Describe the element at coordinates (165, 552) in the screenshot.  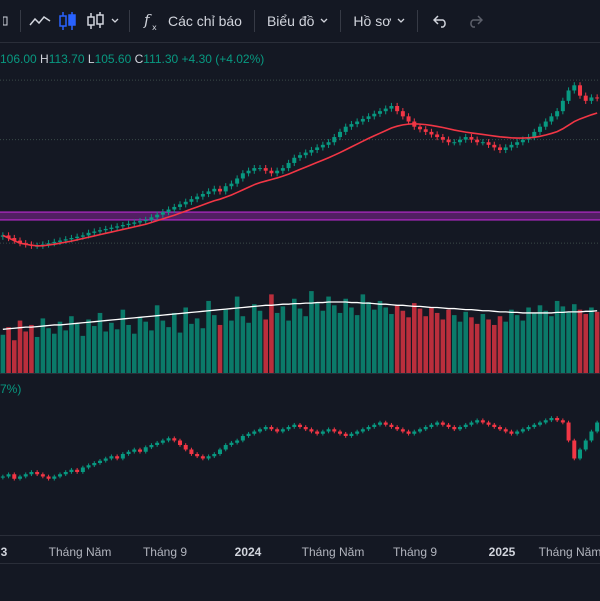
I see `time-axis-tick: Tháng 9` at that location.